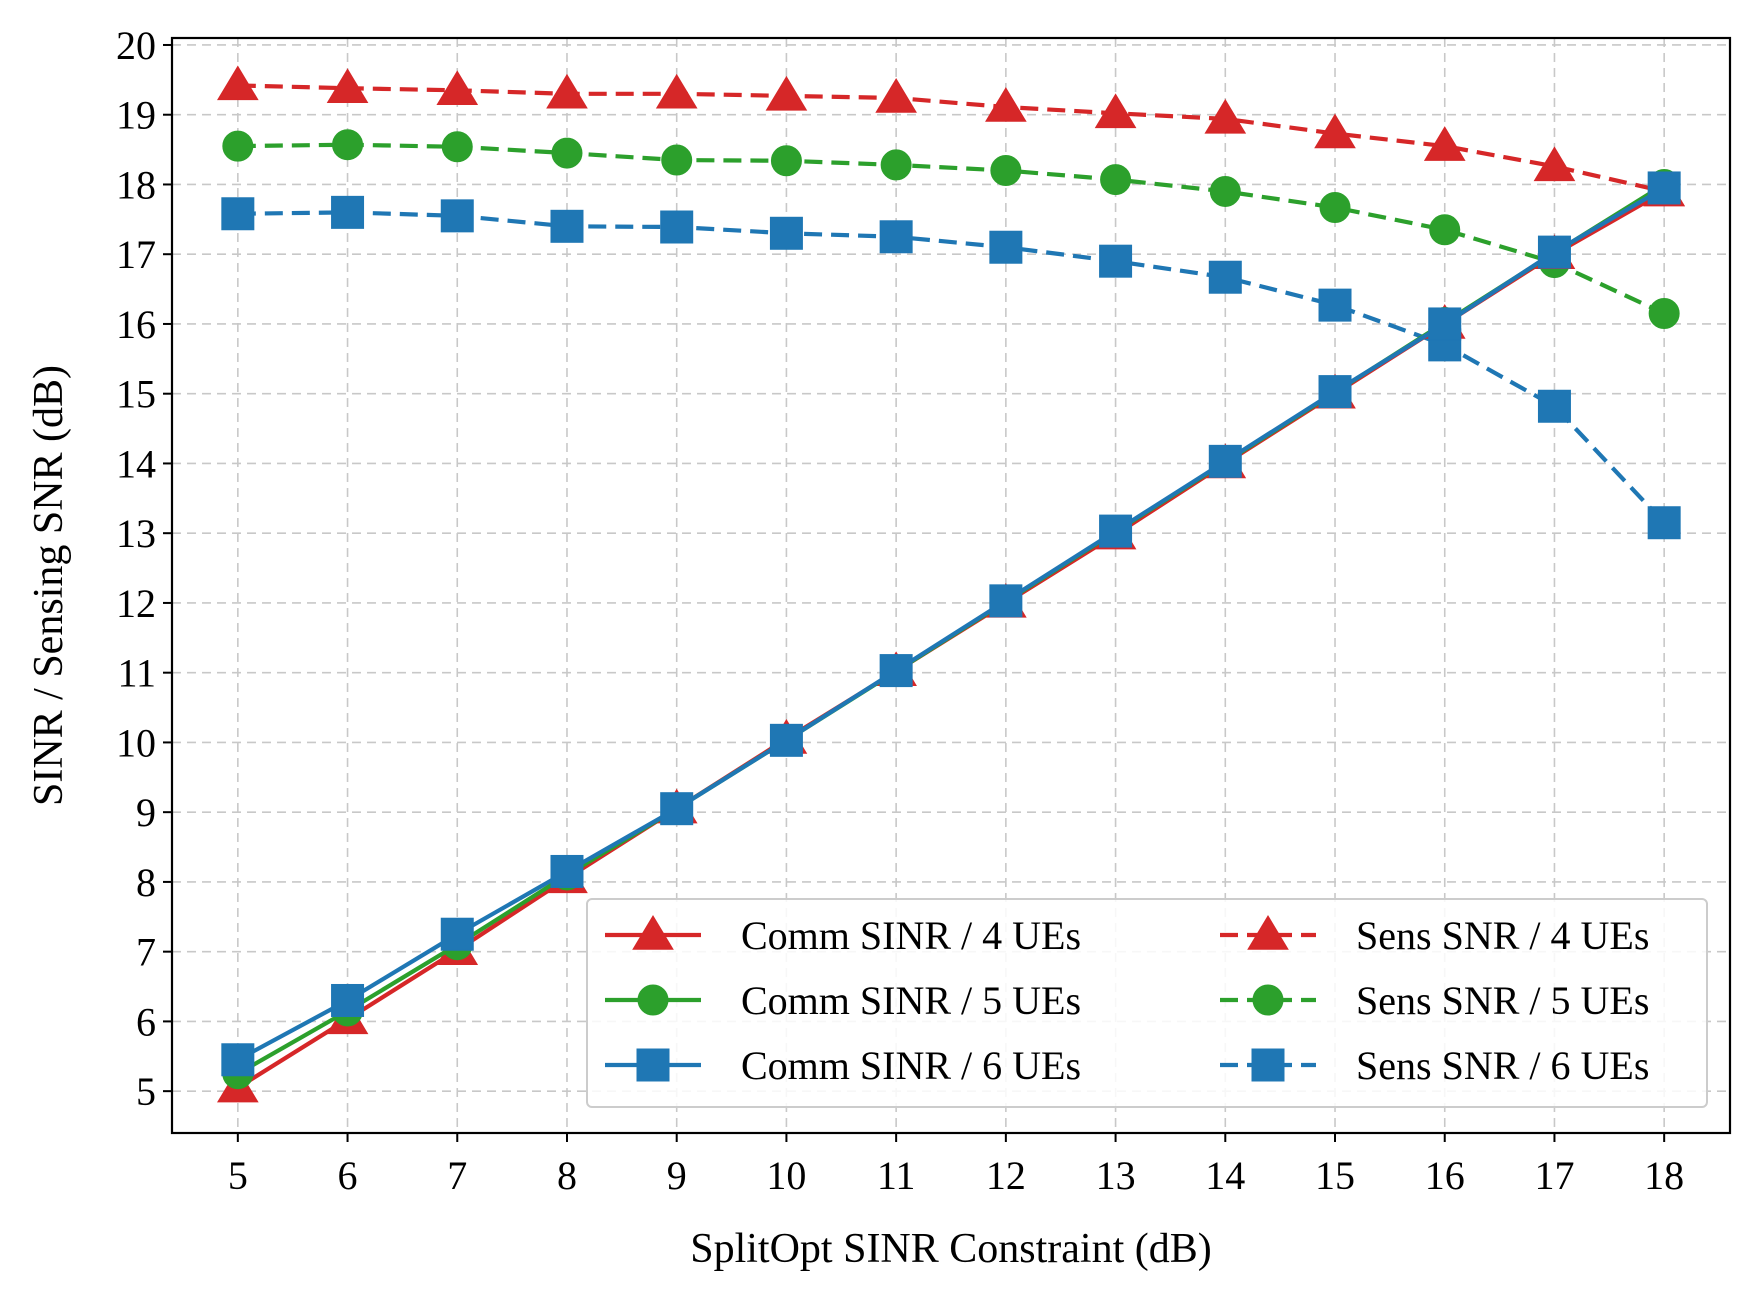  I want to click on y-tick-label: 19, so click(136, 115).